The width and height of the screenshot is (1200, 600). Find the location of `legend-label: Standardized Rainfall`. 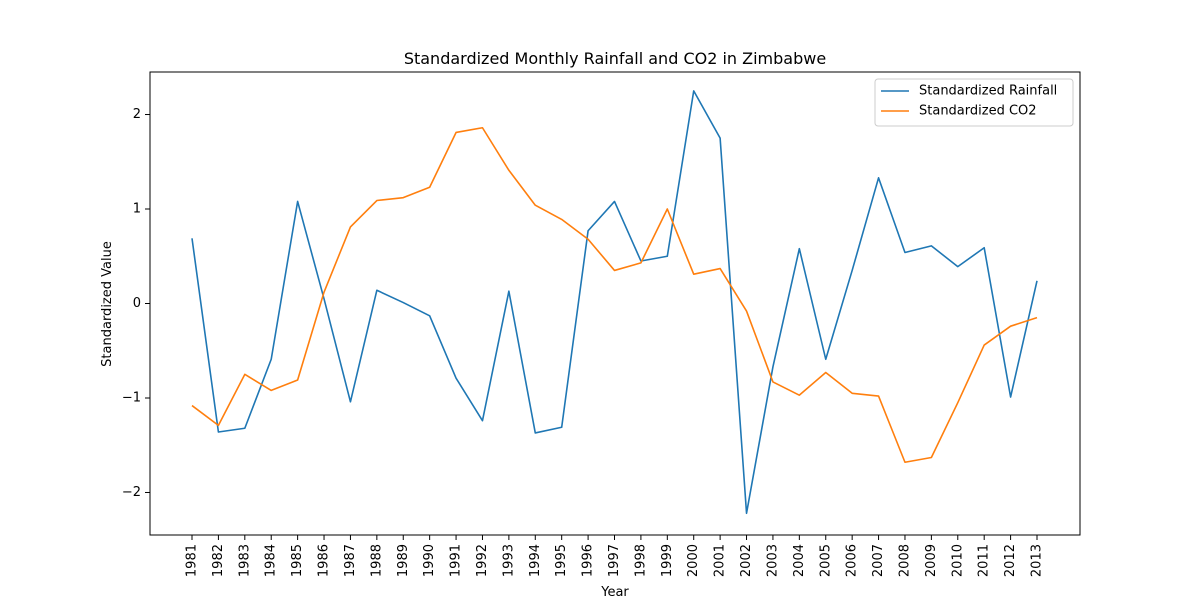

legend-label: Standardized Rainfall is located at coordinates (988, 91).